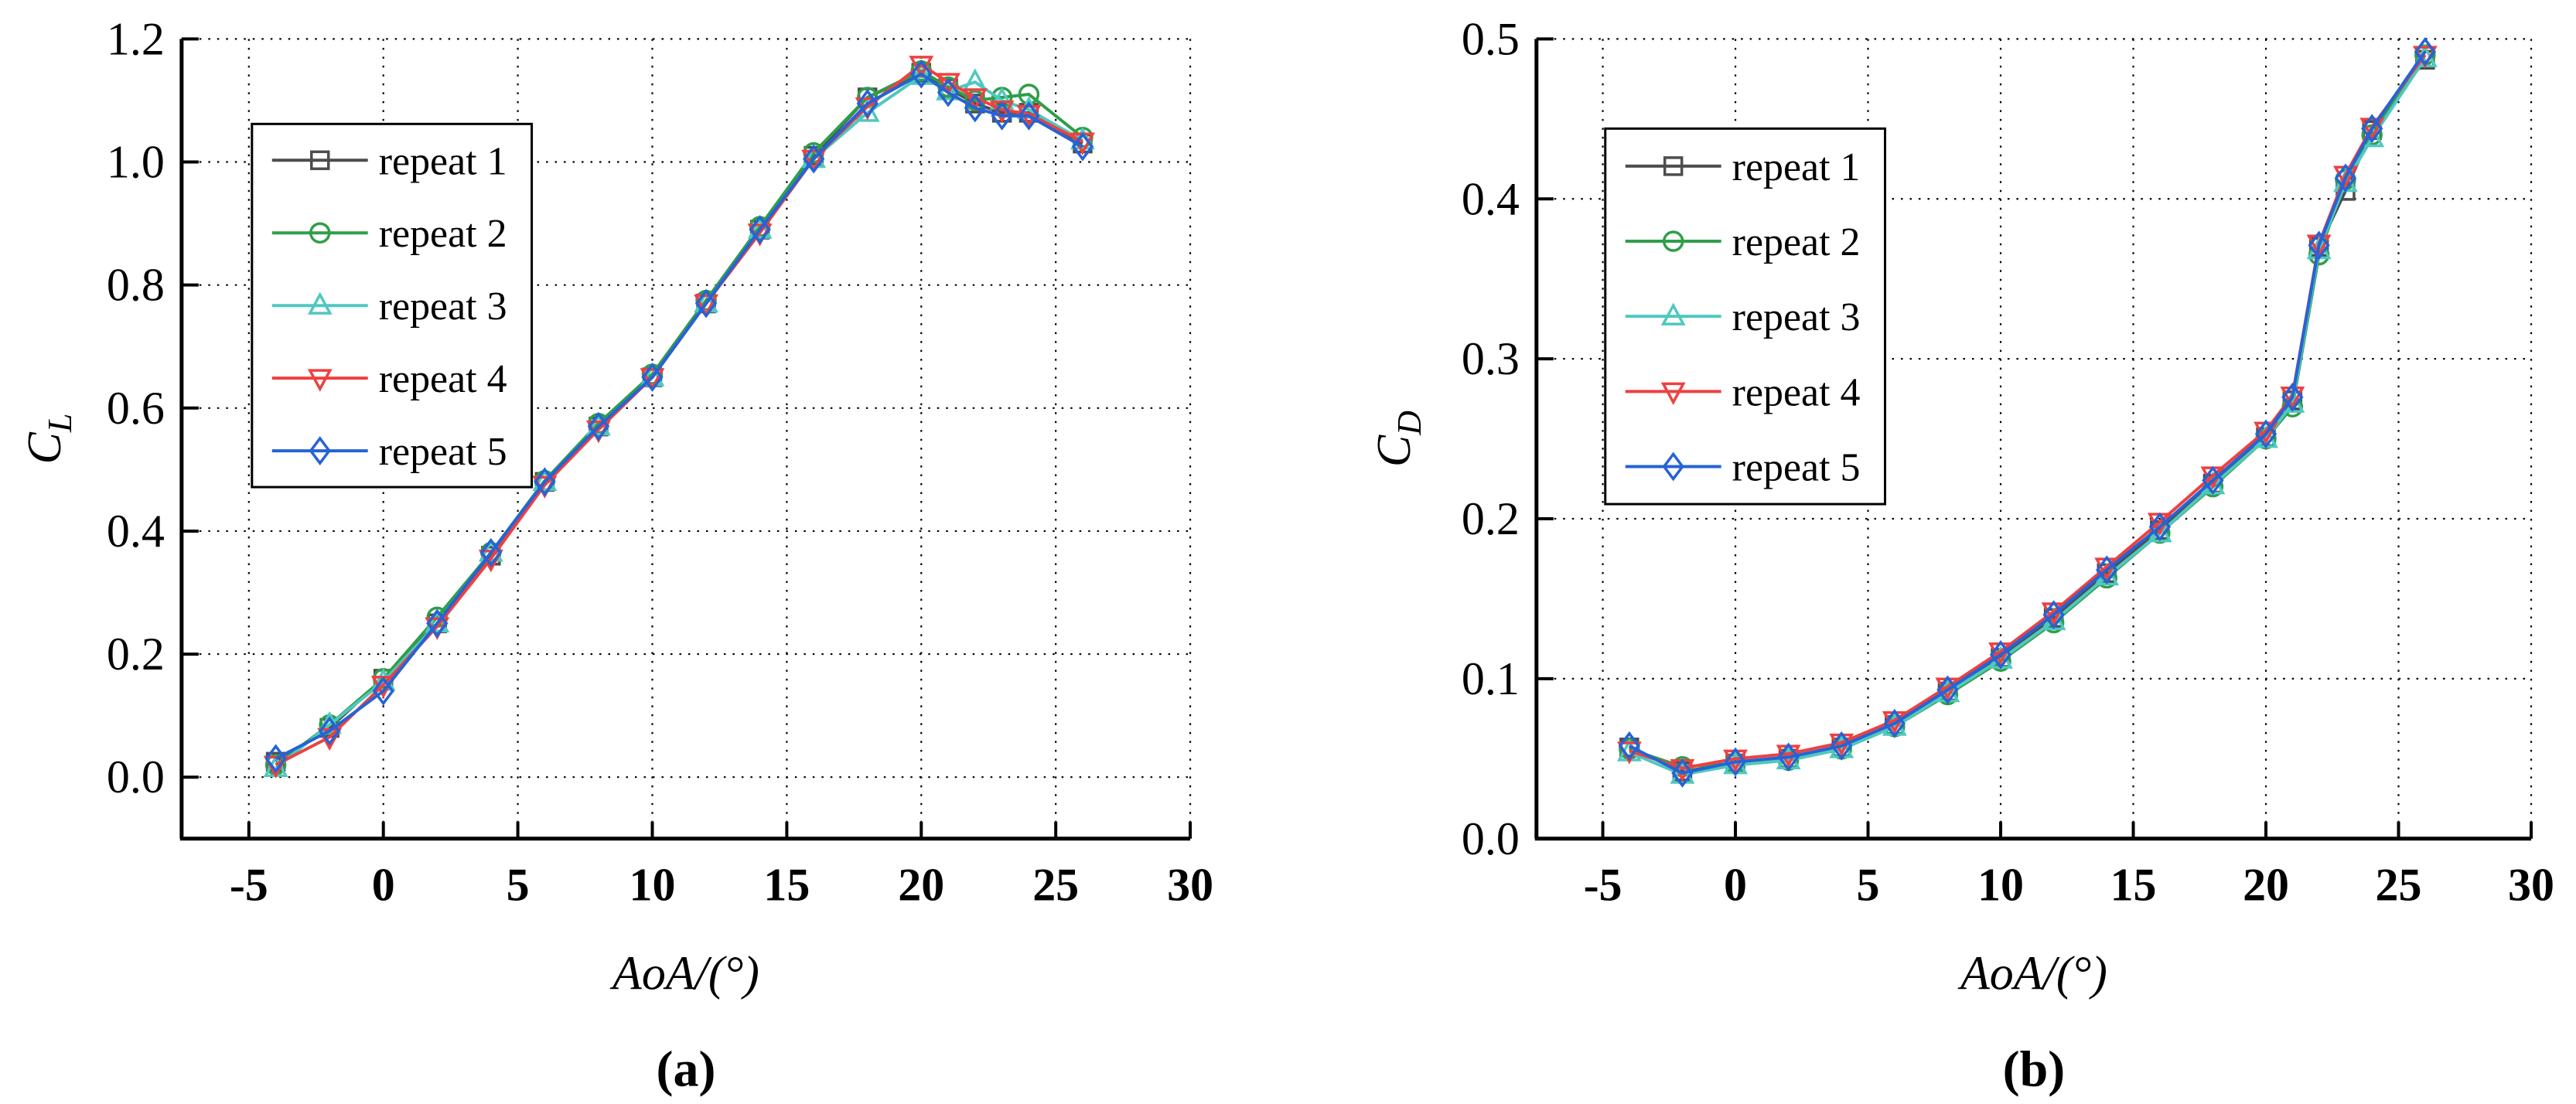  Describe the element at coordinates (49, 439) in the screenshot. I see `y-axis-label: CL` at that location.